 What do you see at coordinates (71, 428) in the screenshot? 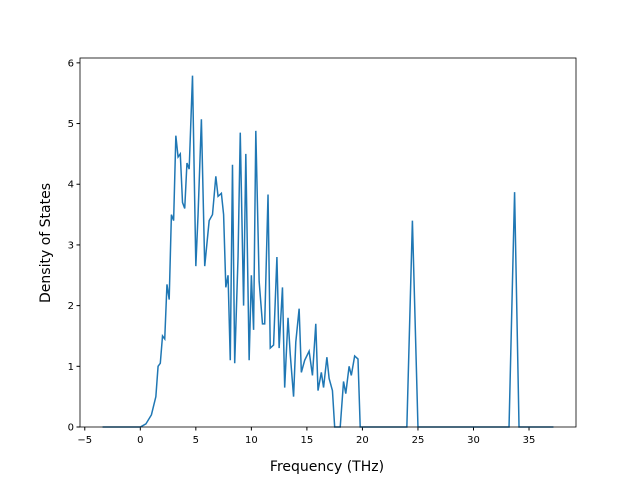
I see `y-tick-label: 0` at bounding box center [71, 428].